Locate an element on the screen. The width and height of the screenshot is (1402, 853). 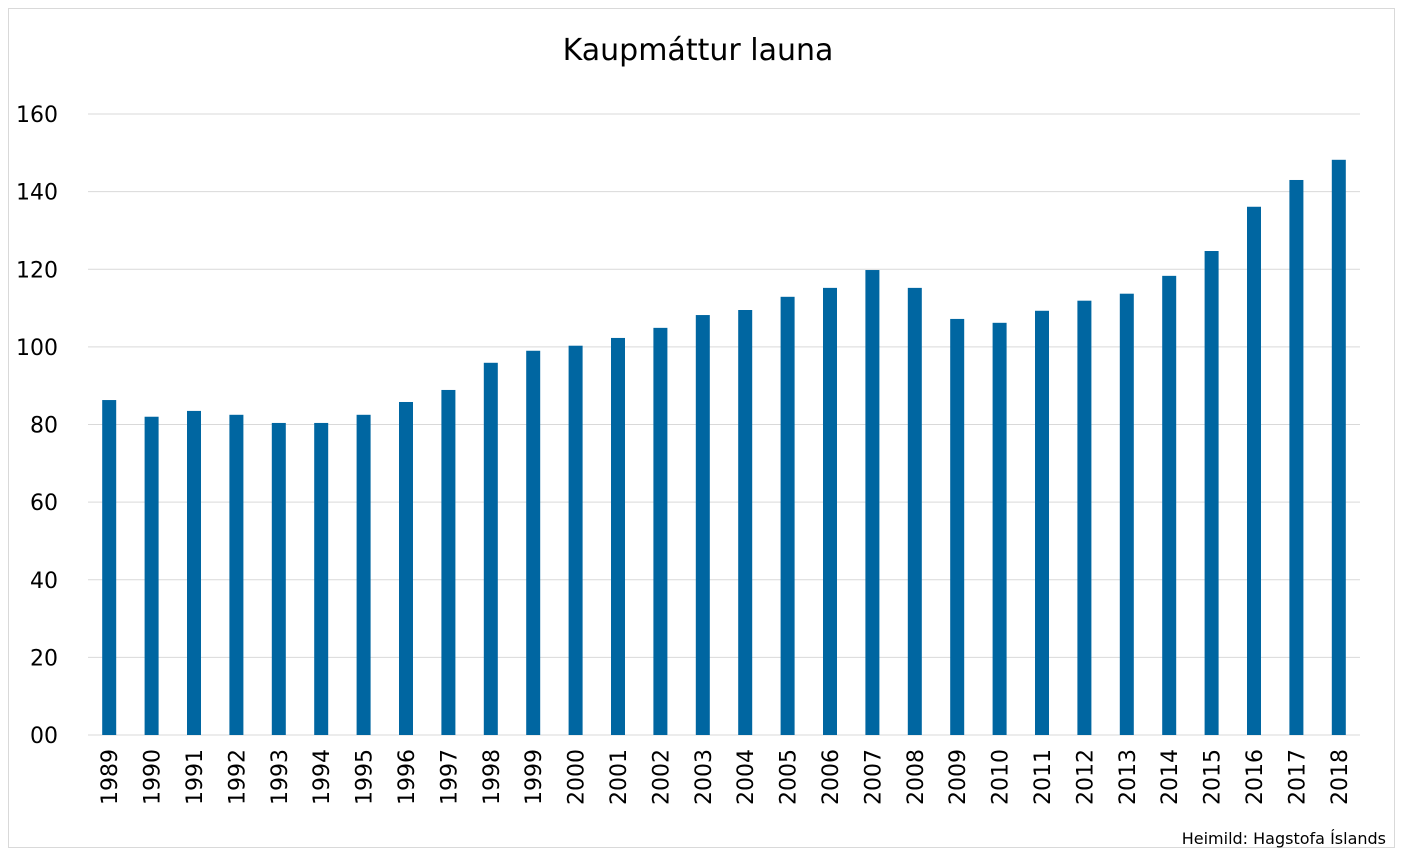
x-tick-label: 2002 is located at coordinates (661, 777).